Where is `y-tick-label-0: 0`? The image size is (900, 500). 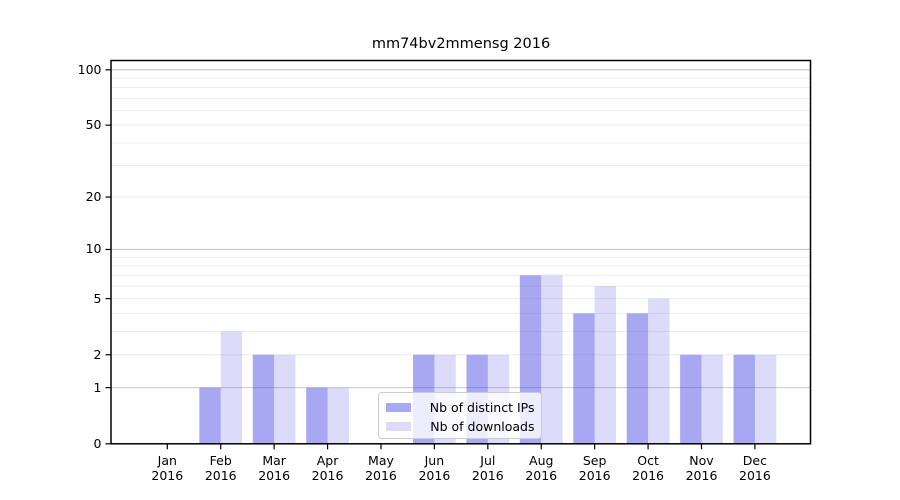
y-tick-label-0: 0 is located at coordinates (97, 443).